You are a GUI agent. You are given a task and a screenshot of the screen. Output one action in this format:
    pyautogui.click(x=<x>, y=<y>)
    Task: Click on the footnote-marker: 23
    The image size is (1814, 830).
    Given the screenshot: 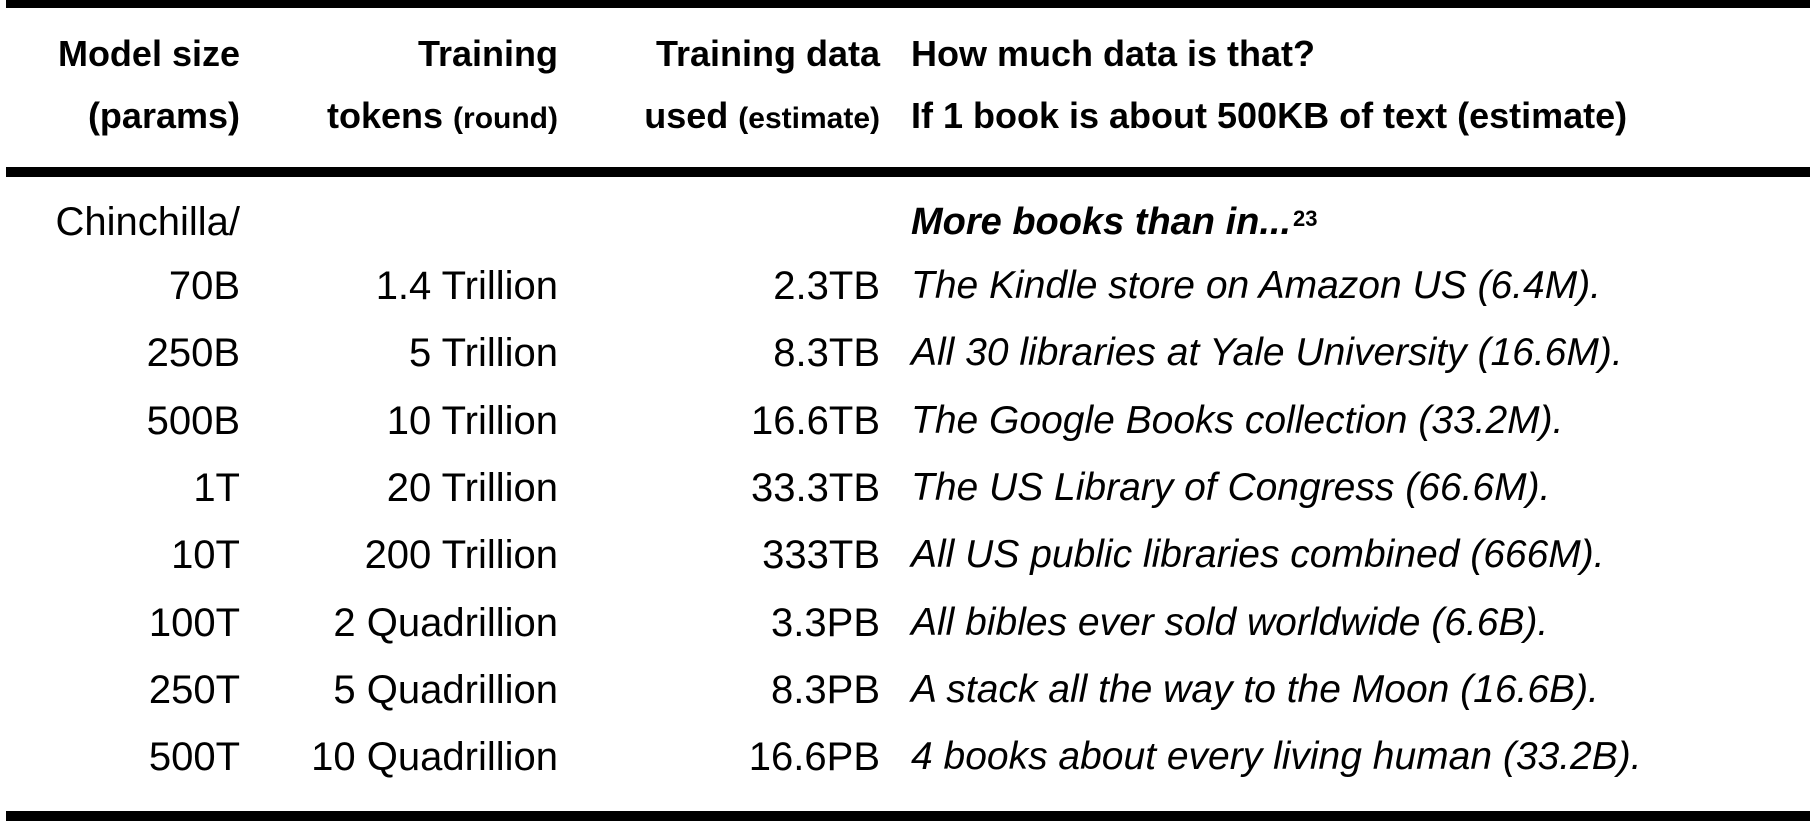 What is the action you would take?
    pyautogui.click(x=1305, y=218)
    